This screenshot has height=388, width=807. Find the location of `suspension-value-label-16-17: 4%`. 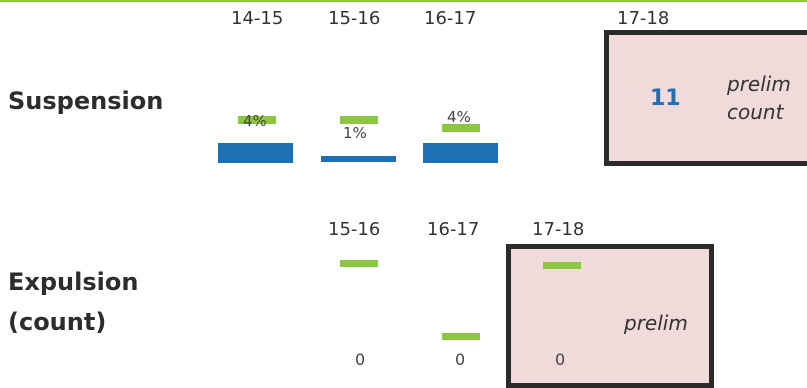

suspension-value-label-16-17: 4% is located at coordinates (459, 117).